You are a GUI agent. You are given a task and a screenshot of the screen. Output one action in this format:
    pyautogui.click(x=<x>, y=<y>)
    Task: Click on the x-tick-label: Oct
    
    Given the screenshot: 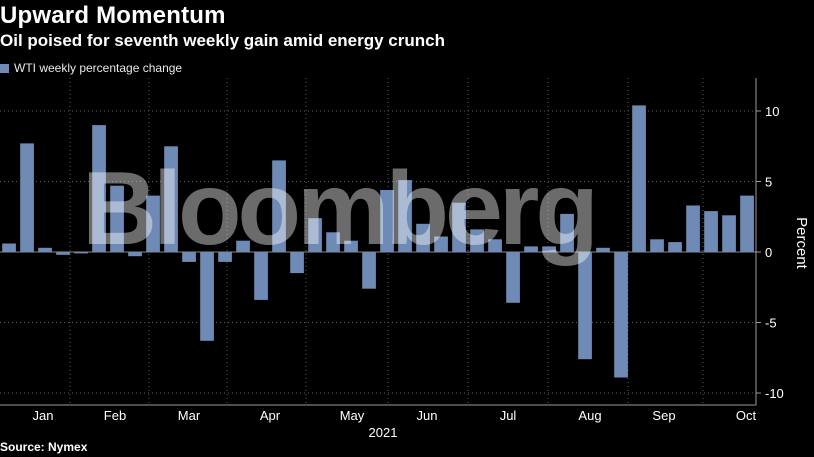 What is the action you would take?
    pyautogui.click(x=746, y=415)
    